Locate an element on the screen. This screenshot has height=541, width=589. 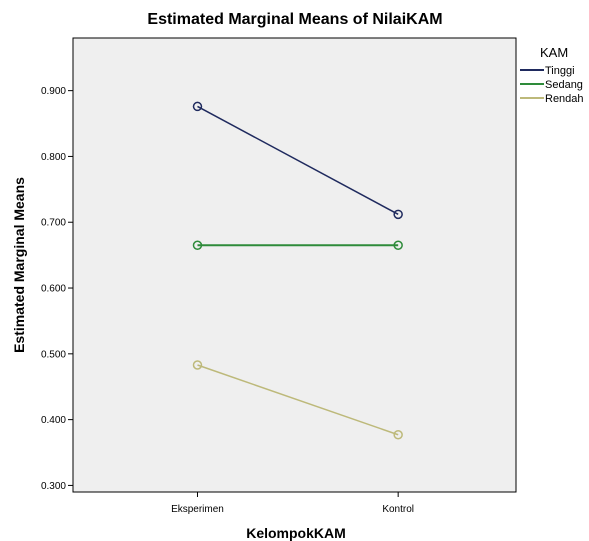
y-axis-title: Estimated Marginal Means is located at coordinates (19, 265).